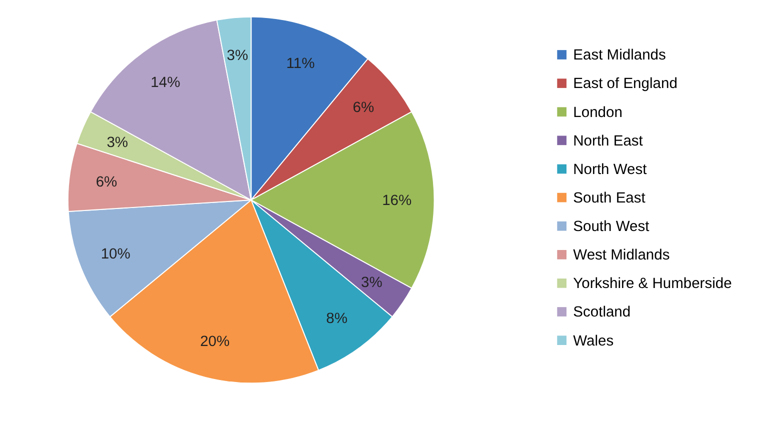  Describe the element at coordinates (215, 342) in the screenshot. I see `data-label: 20%` at that location.